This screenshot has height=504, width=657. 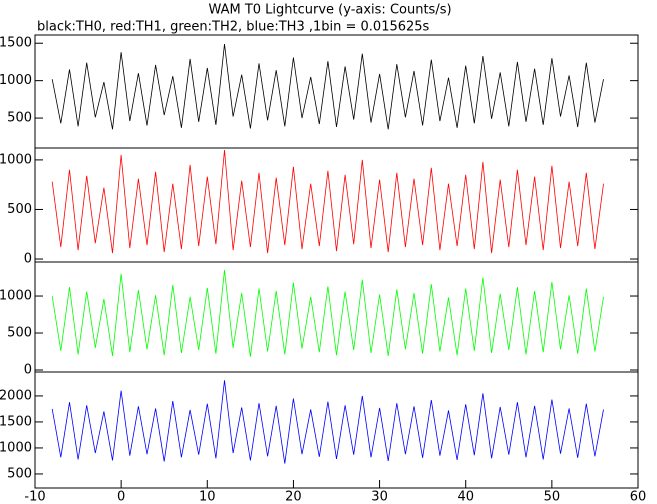 I want to click on x-tick-label: 0, so click(x=121, y=497).